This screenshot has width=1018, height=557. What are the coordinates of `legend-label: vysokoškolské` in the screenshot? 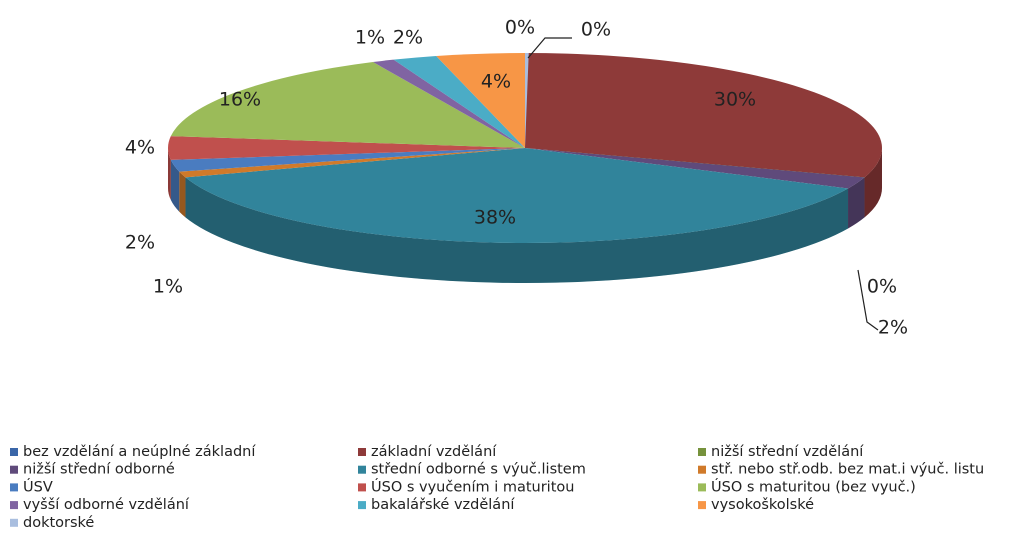 It's located at (762, 505).